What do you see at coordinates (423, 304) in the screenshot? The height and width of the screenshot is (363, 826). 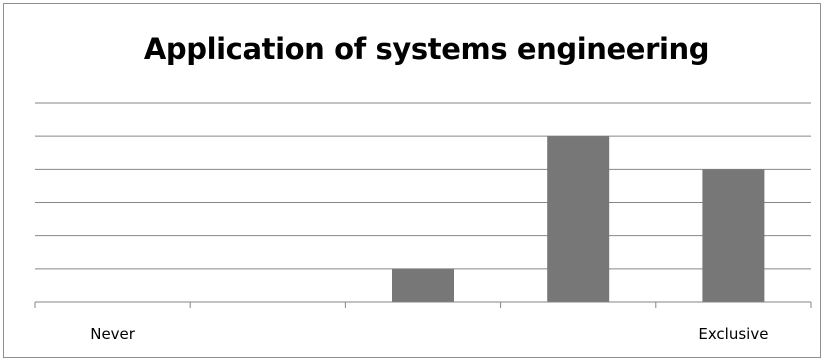 I see `x-axis` at bounding box center [423, 304].